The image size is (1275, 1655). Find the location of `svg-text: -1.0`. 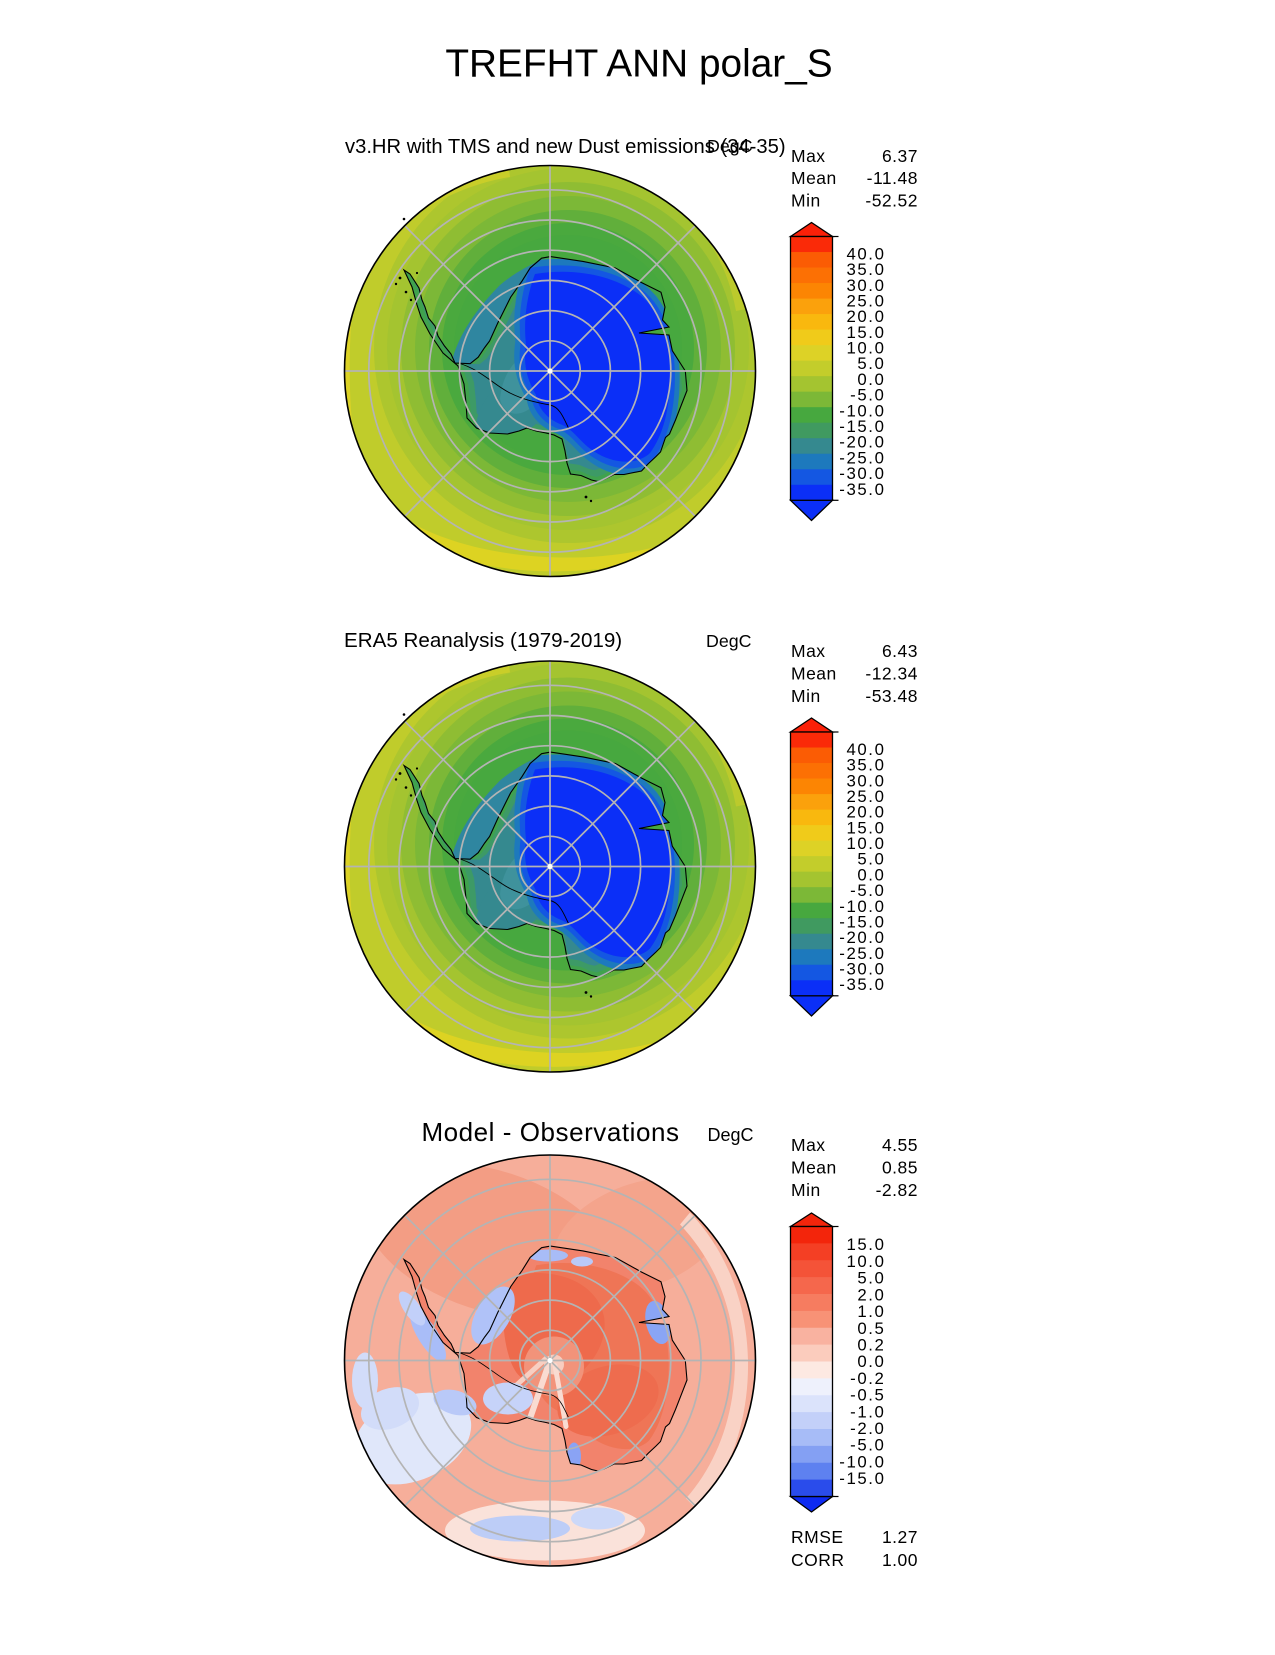

svg-text: -1.0 is located at coordinates (867, 1411).